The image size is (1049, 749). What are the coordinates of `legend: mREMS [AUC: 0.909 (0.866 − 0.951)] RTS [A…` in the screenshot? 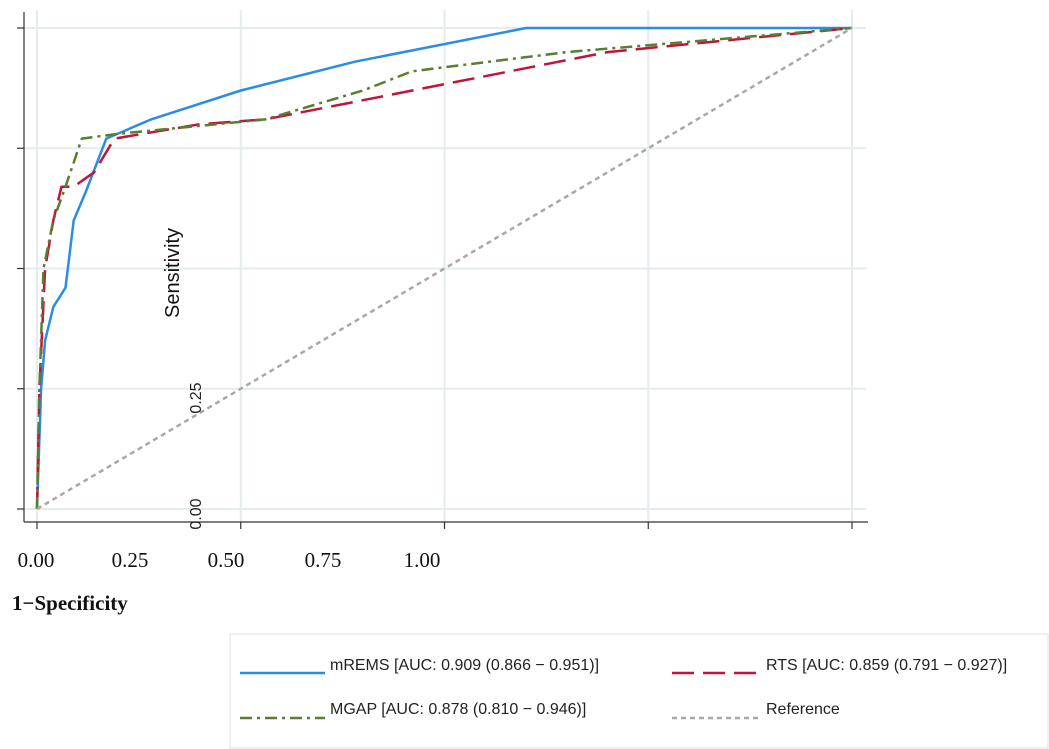 It's located at (639, 691).